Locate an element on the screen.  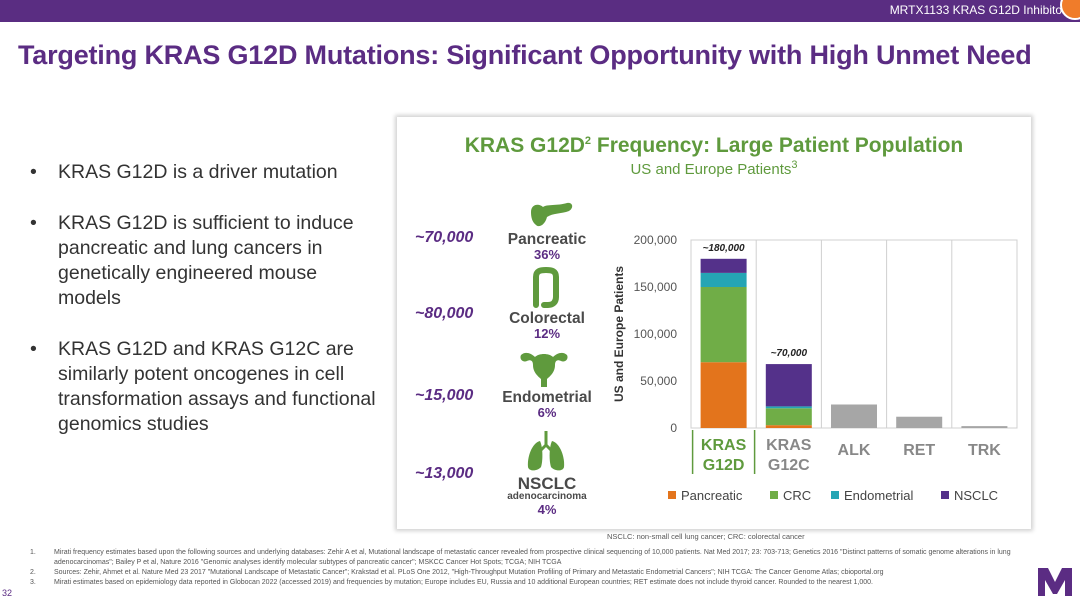
chart-subtitle: US and Europe Patients3 is located at coordinates (714, 168).